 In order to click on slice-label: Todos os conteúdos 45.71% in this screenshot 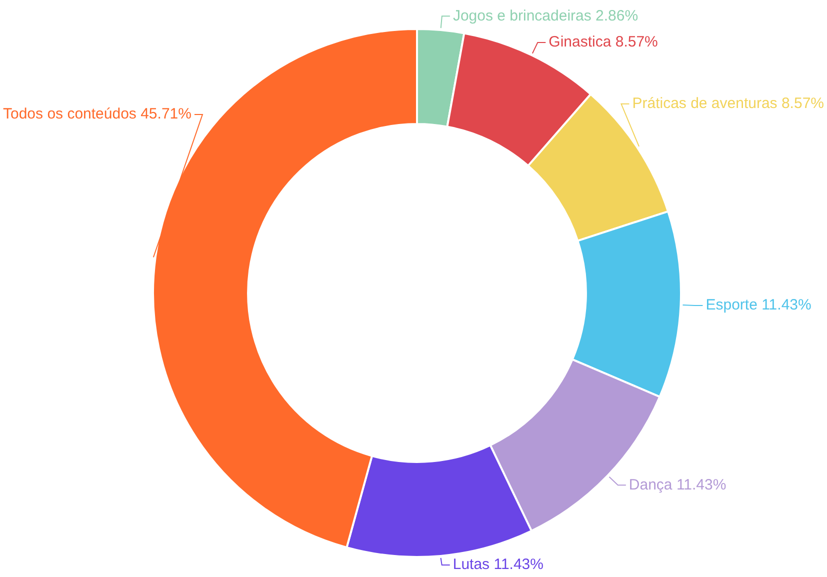, I will do `click(97, 114)`.